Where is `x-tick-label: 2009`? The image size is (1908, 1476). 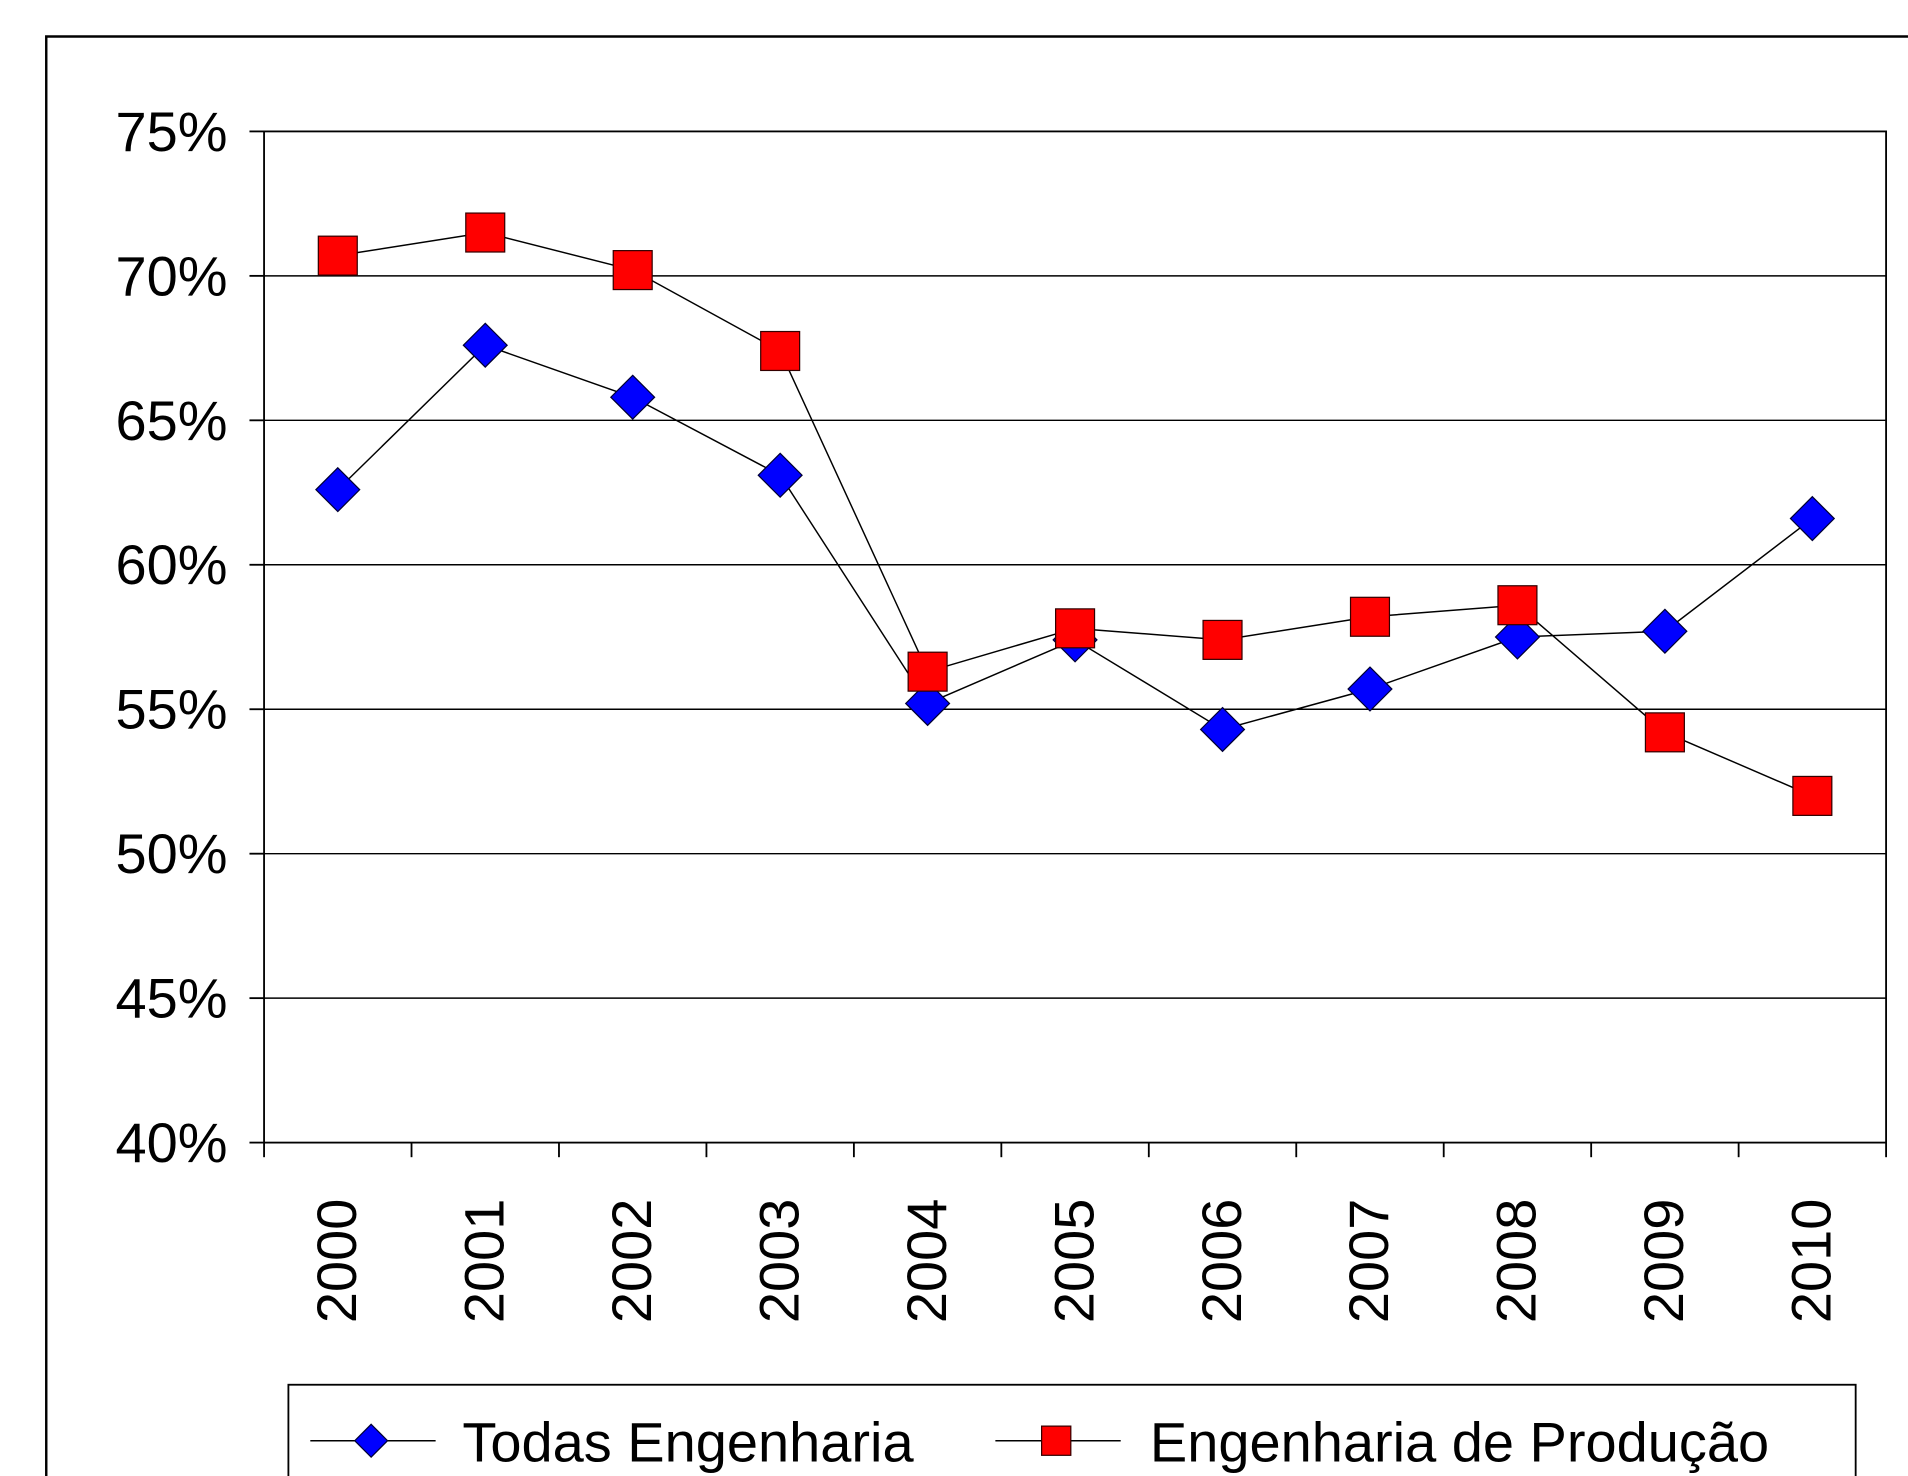
x-tick-label: 2009 is located at coordinates (1663, 1261).